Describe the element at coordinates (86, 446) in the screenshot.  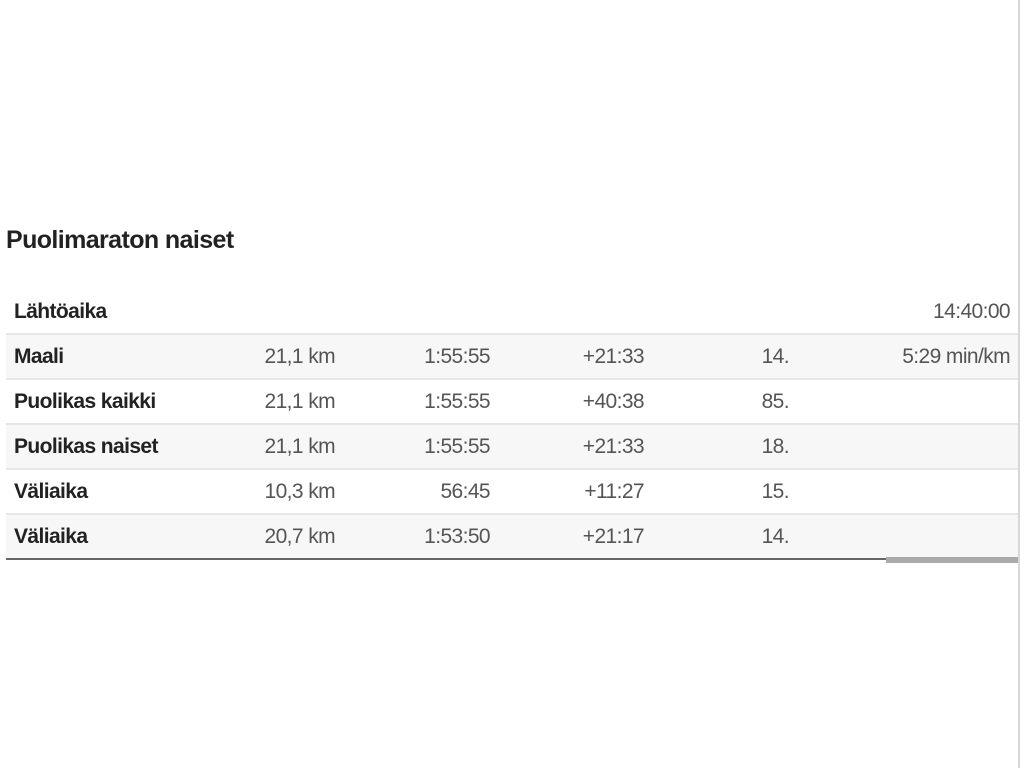
I see `row-label: Puolikas naiset` at that location.